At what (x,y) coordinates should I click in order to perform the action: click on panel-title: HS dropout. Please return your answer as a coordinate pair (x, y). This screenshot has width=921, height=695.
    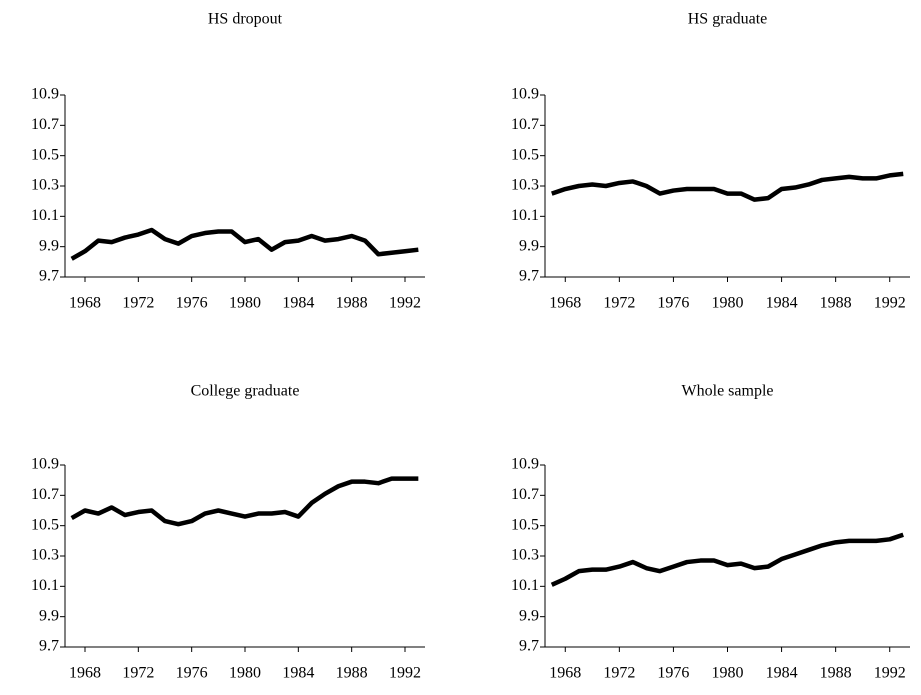
    Looking at the image, I should click on (245, 19).